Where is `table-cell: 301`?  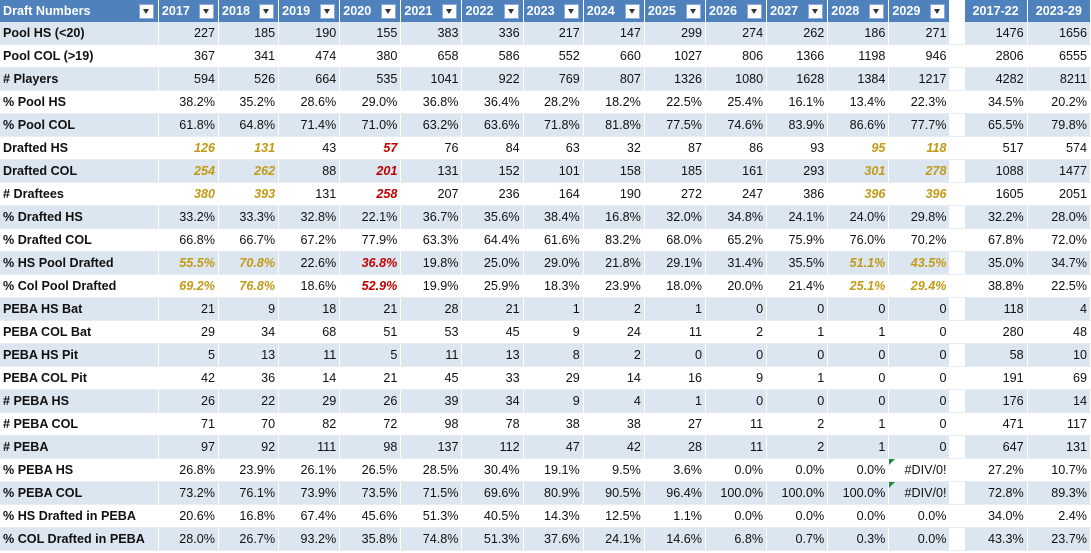 table-cell: 301 is located at coordinates (858, 171).